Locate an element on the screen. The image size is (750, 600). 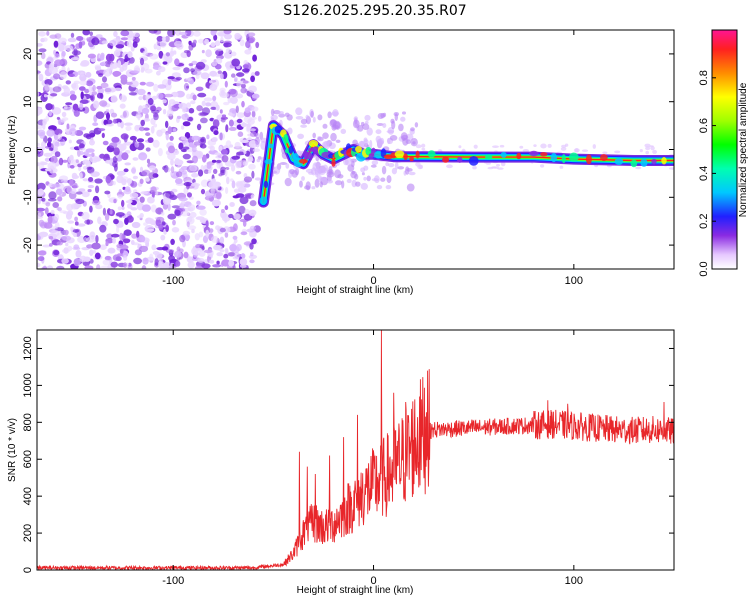
snr-x-label: Height of straight line (km) is located at coordinates (355, 590).